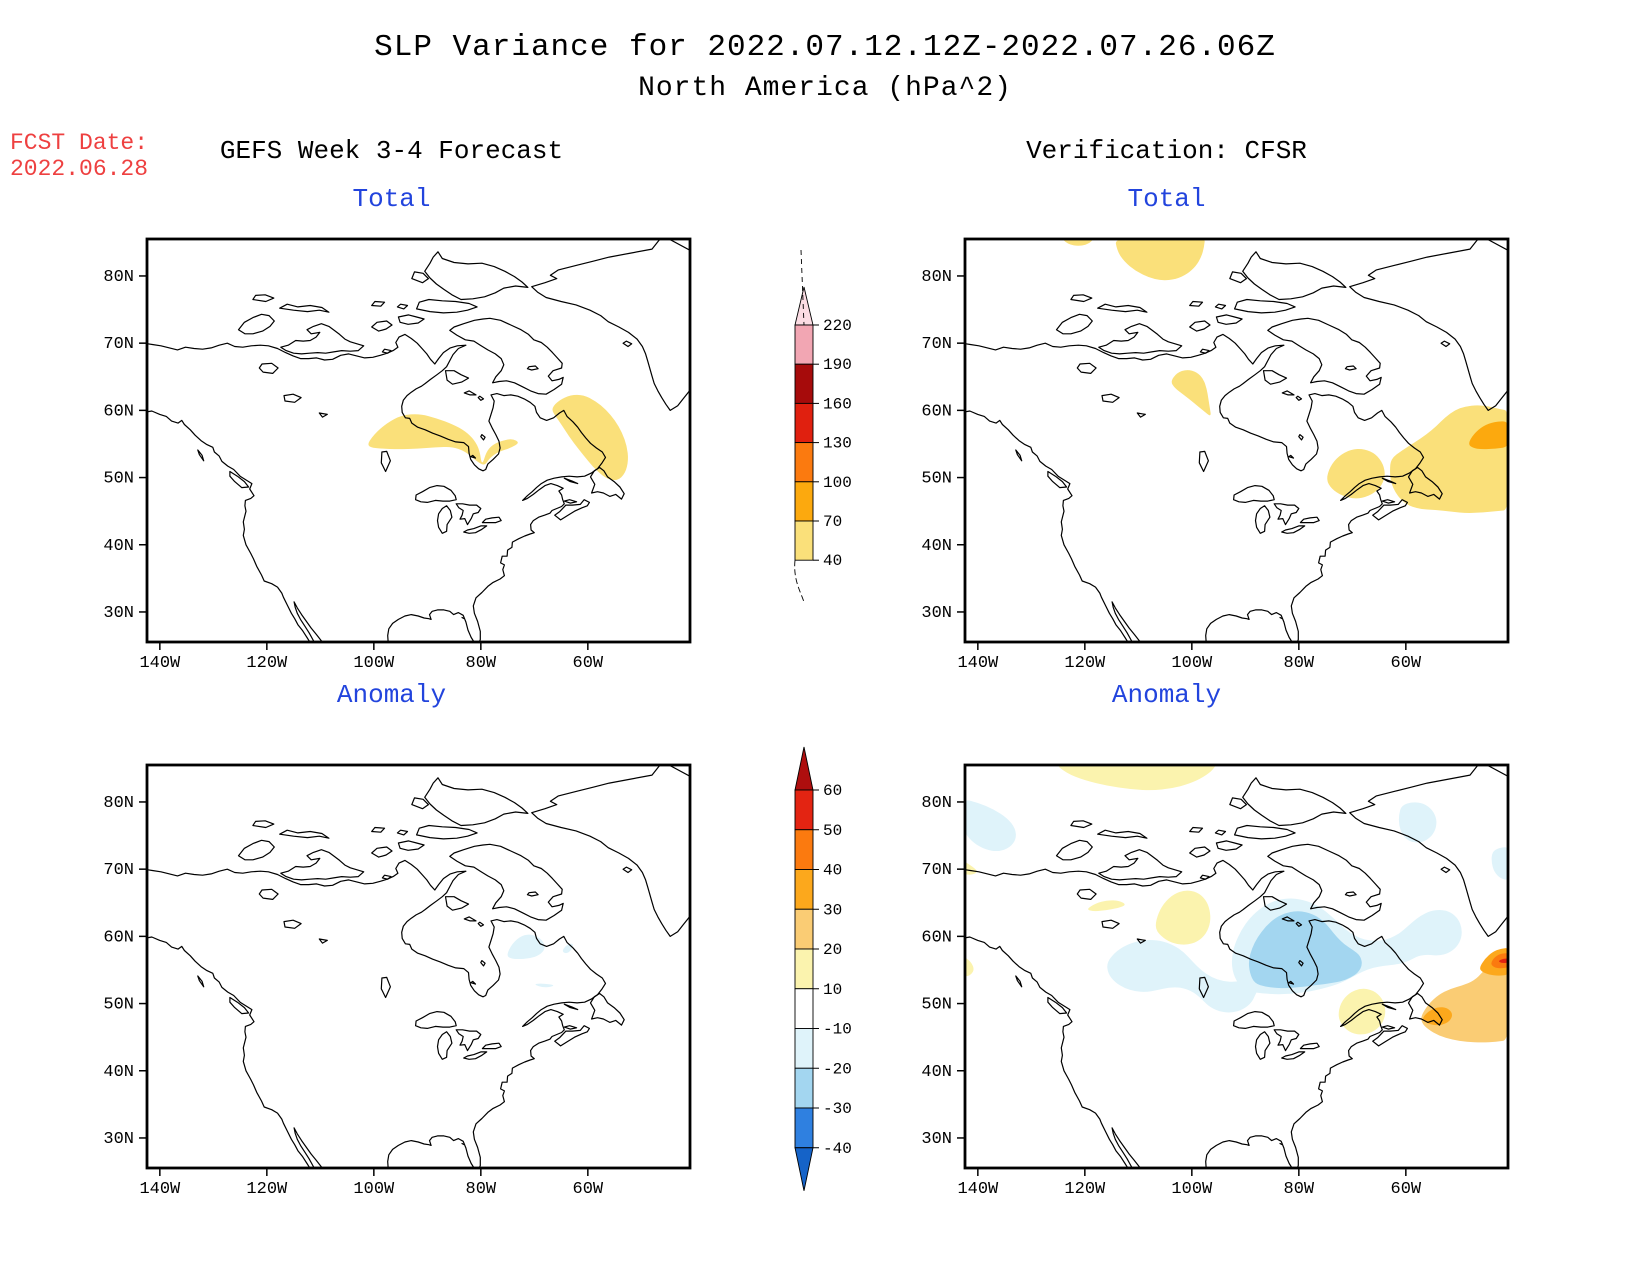 This screenshot has height=1275, width=1650. Describe the element at coordinates (832, 990) in the screenshot. I see `colorbar-tick-label: 10` at that location.